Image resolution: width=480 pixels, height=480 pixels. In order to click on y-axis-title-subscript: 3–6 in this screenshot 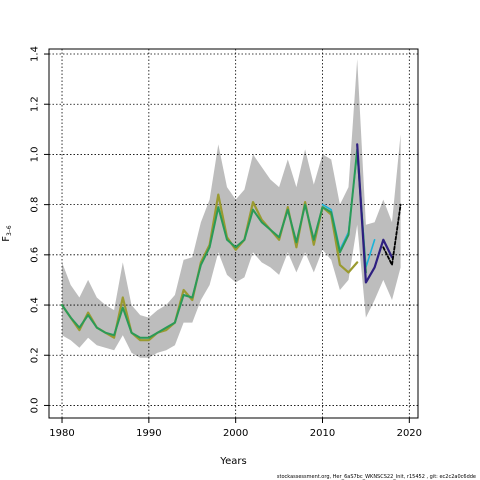, I will do `click(9, 230)`.